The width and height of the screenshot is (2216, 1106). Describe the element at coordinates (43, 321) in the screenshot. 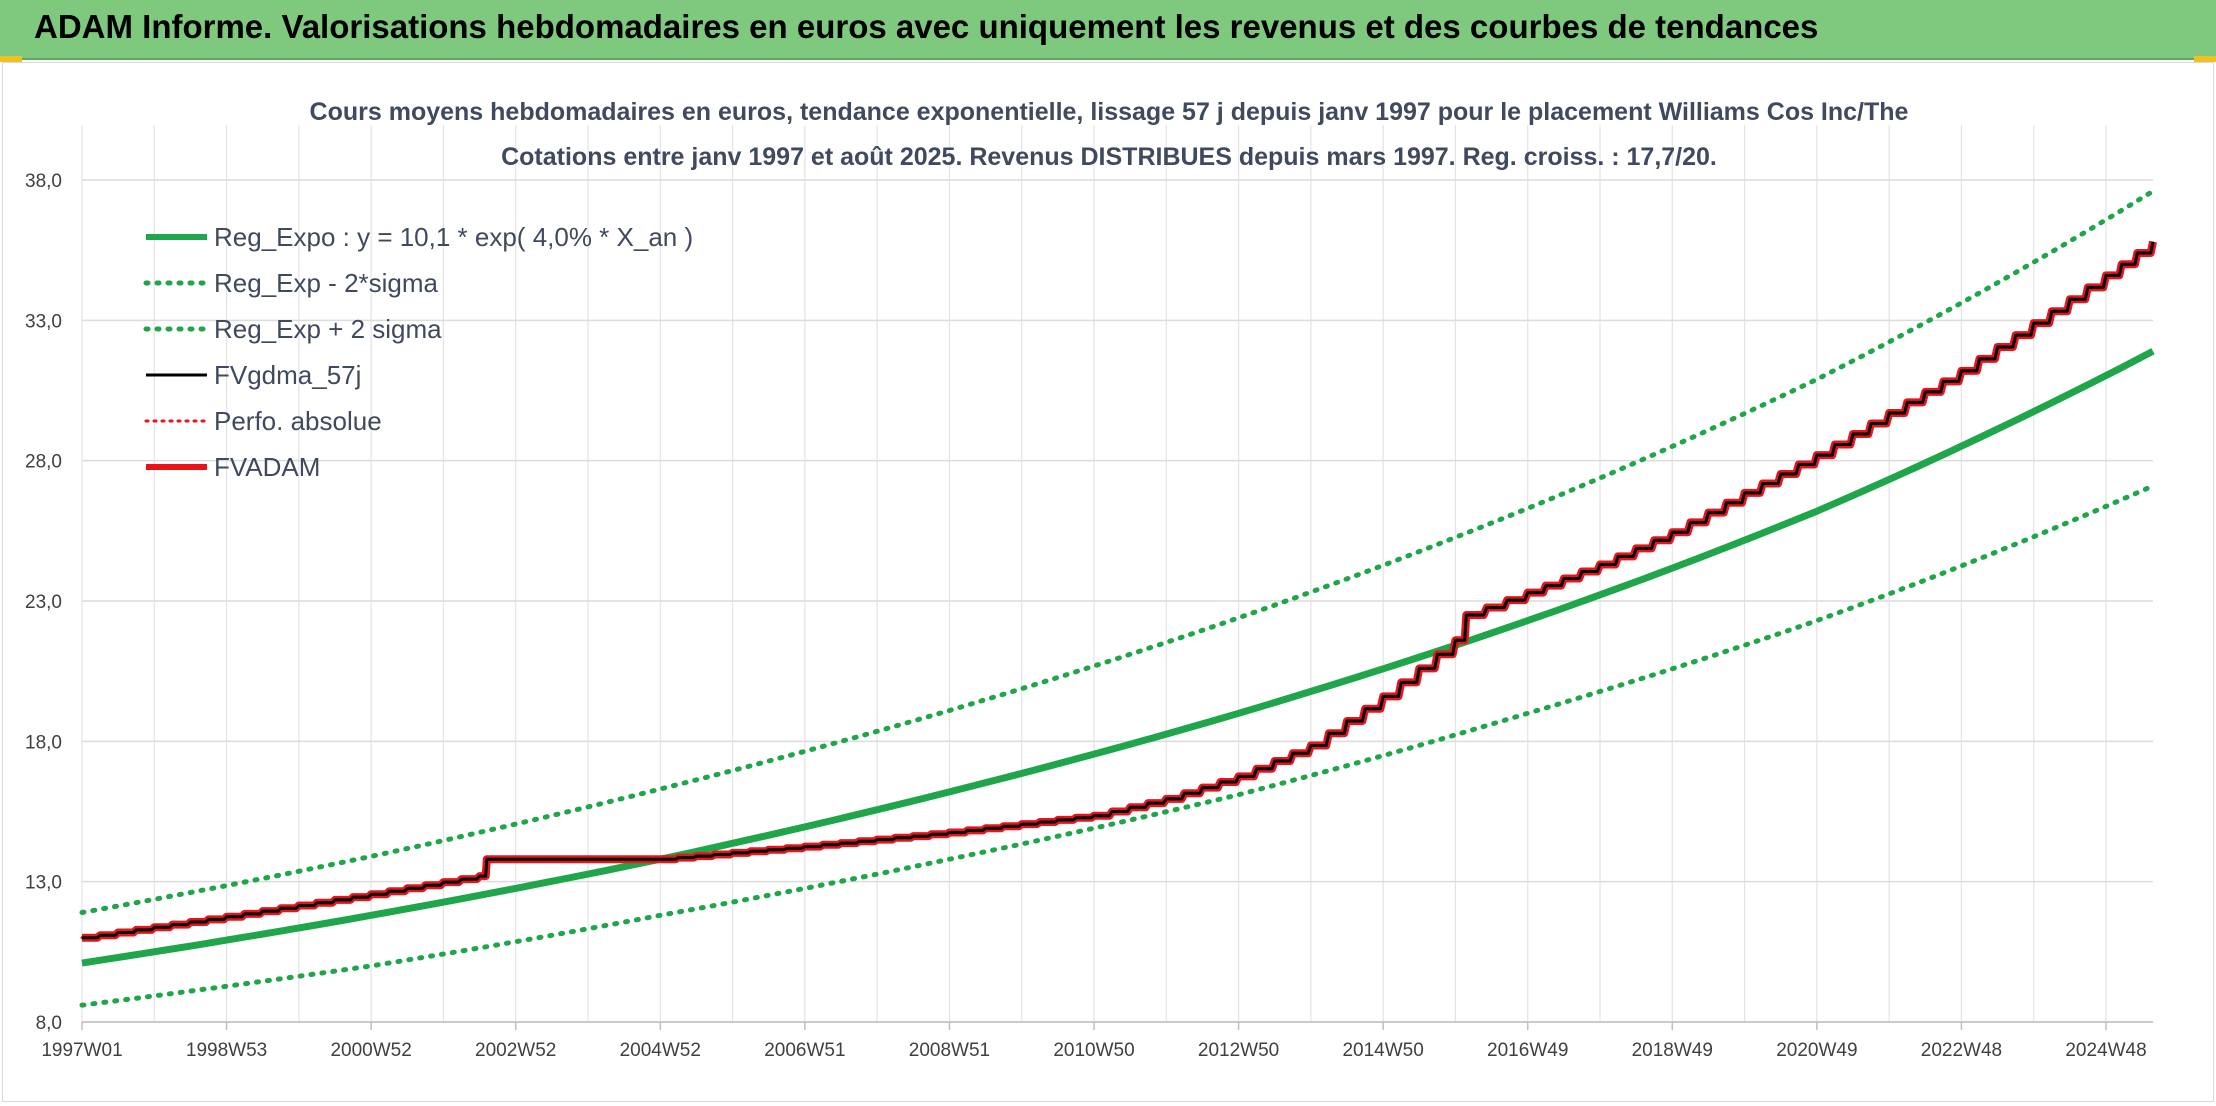

I see `y-tick-label: 33,0` at that location.